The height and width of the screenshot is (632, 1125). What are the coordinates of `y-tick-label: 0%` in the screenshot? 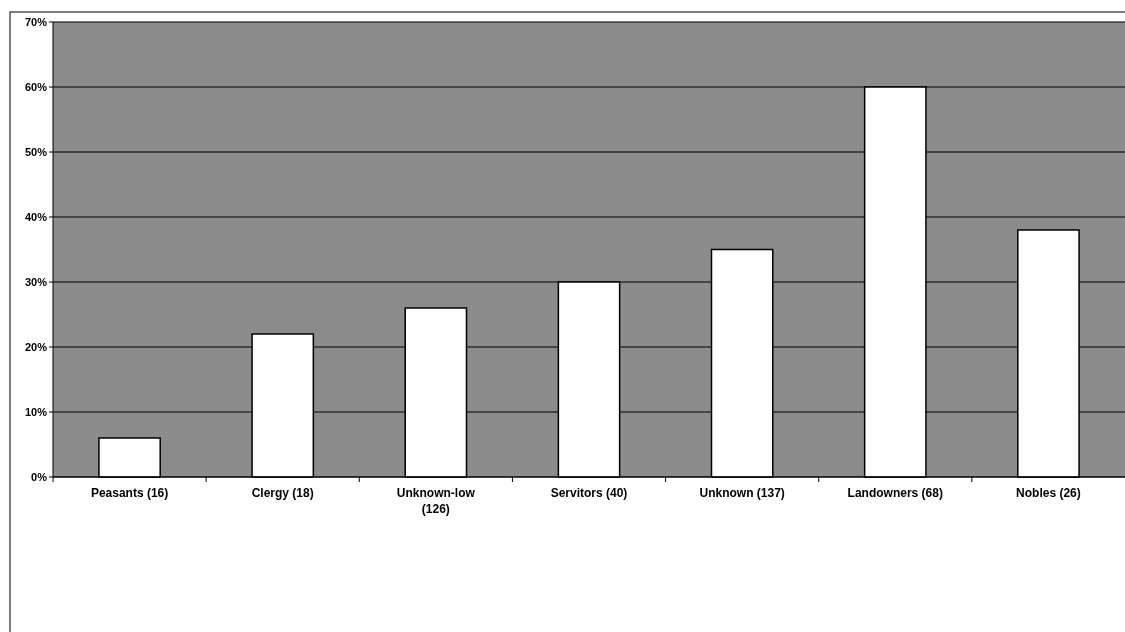 It's located at (39, 476).